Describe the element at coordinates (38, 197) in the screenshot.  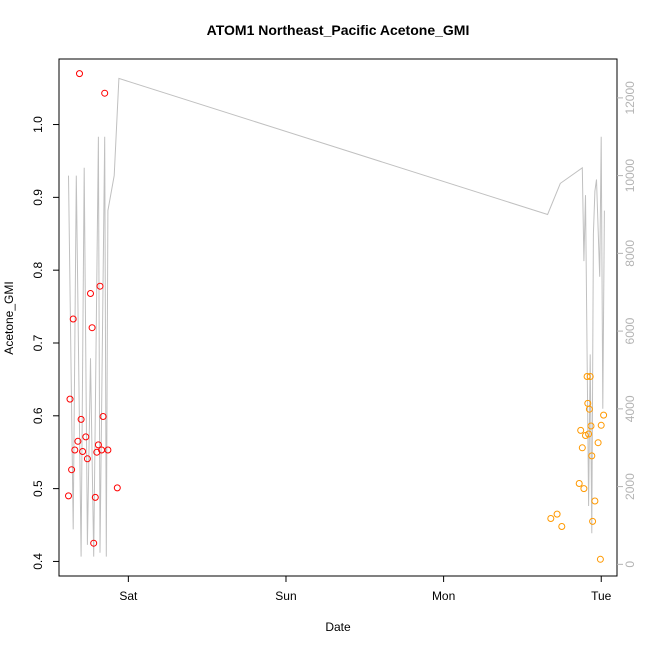
I see `y-tick-label: 0.9` at that location.